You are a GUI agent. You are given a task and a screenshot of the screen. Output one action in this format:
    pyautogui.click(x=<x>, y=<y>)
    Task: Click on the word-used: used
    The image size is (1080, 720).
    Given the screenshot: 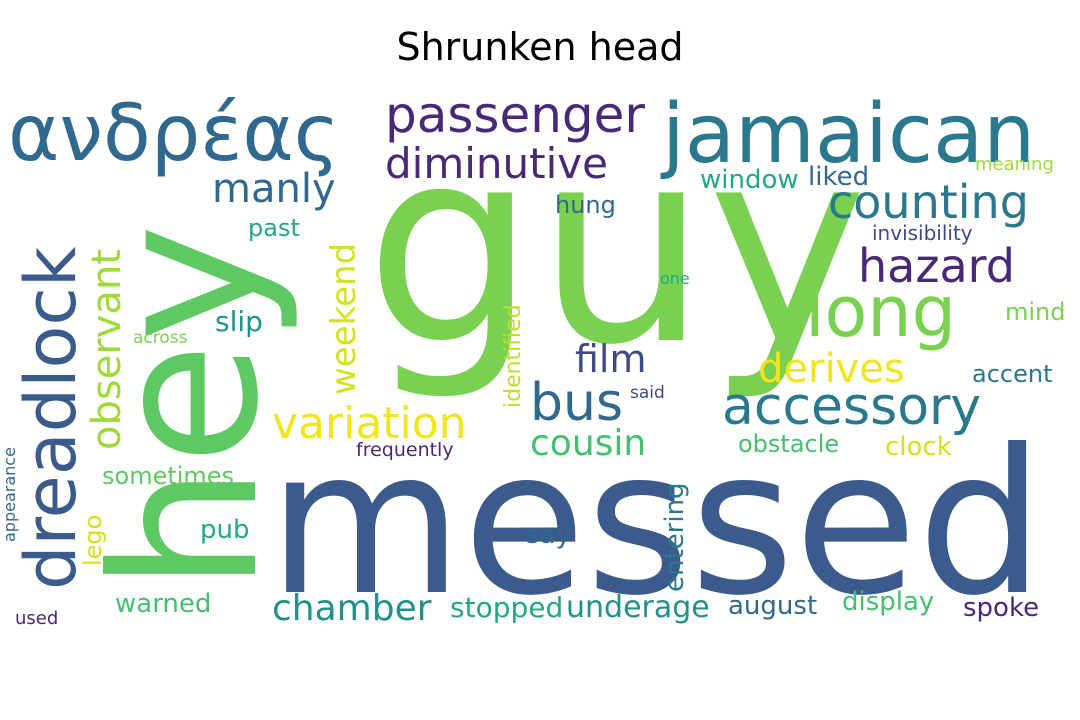 What is the action you would take?
    pyautogui.click(x=36, y=618)
    